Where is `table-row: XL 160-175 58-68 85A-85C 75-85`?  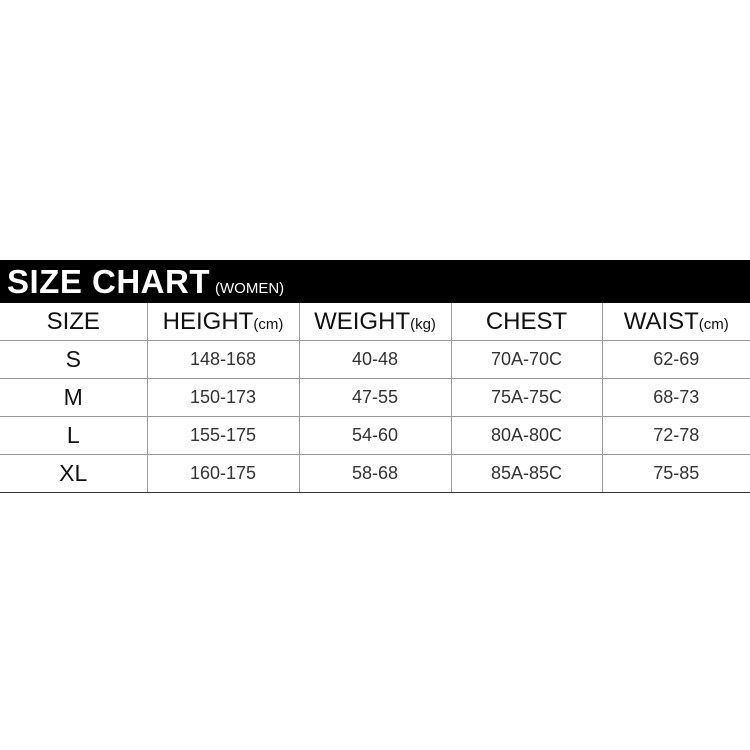 table-row: XL 160-175 58-68 85A-85C 75-85 is located at coordinates (375, 473).